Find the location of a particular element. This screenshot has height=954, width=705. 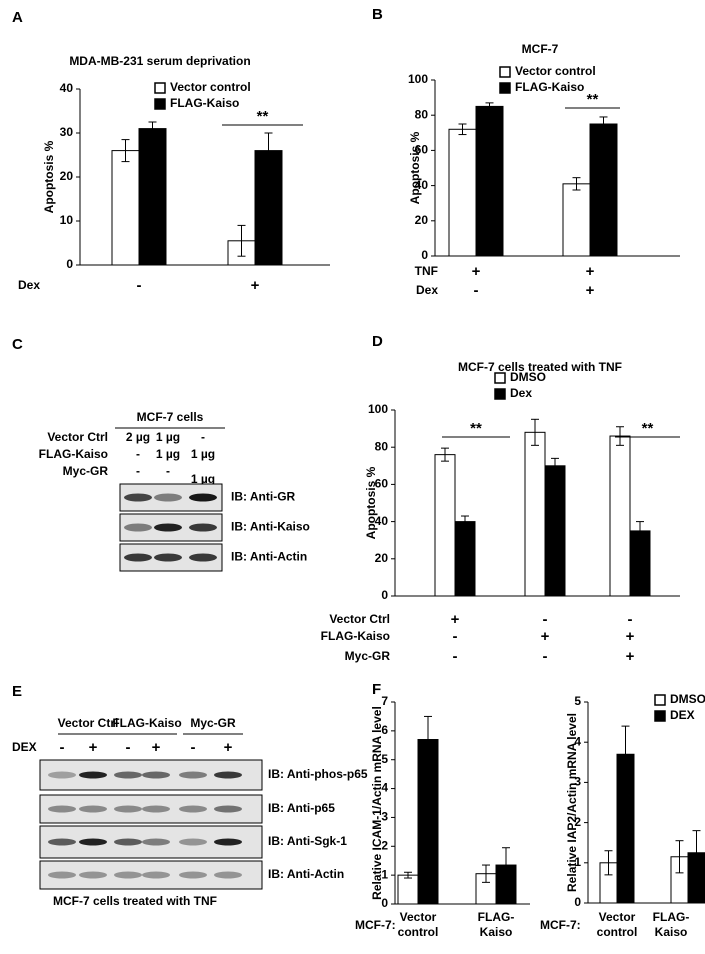

category: Vector control is located at coordinates (418, 924).